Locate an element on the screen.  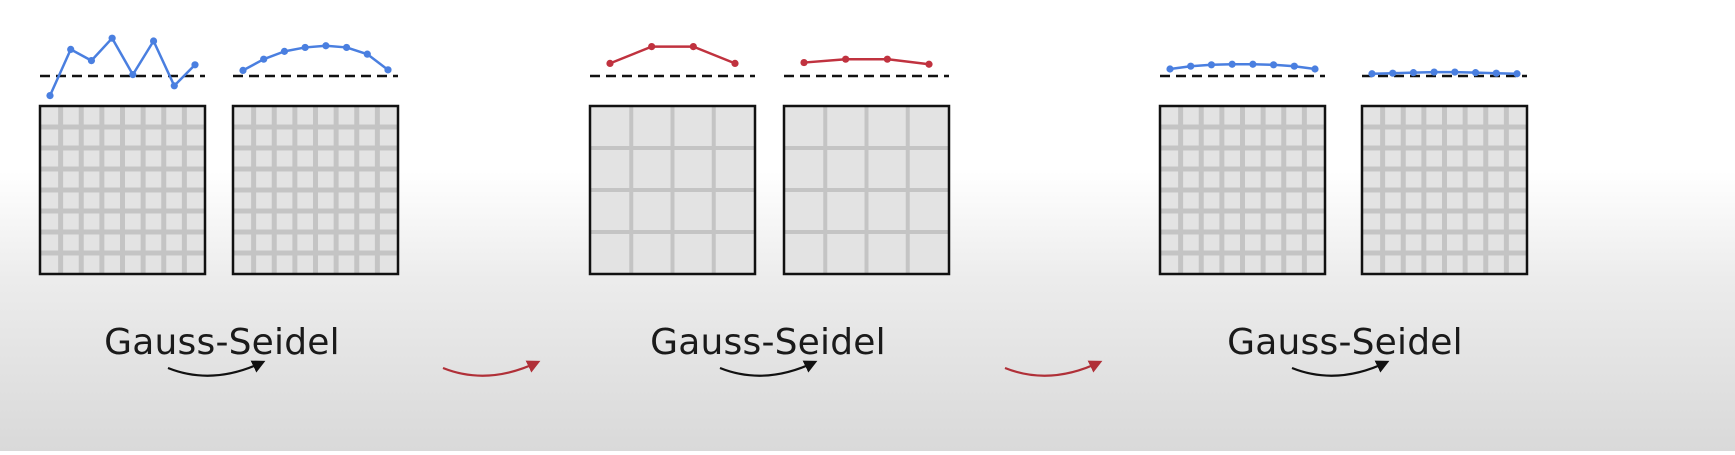
gauss-seidel-caption-3: Gauss-Seidel is located at coordinates (1345, 342).